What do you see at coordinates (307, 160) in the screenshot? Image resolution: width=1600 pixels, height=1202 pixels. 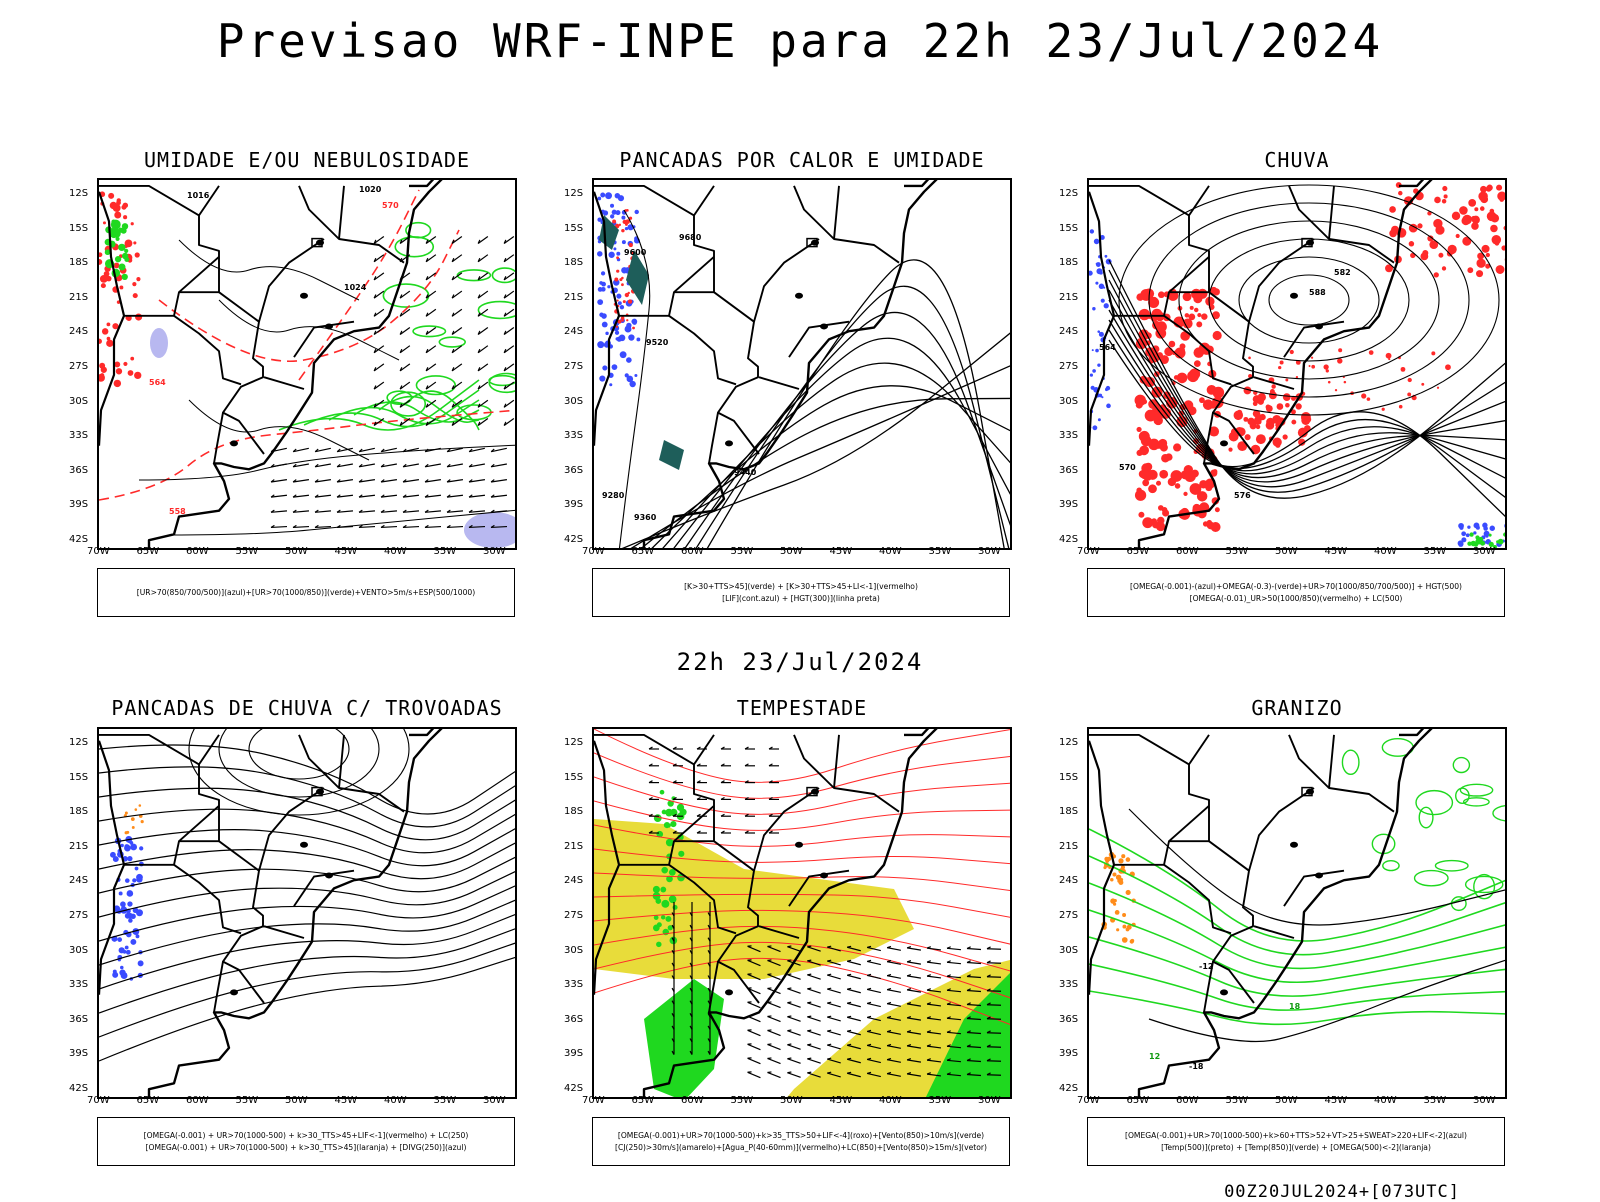 I see `panel-title: UMIDADE E/OU NEBULOSIDADE` at bounding box center [307, 160].